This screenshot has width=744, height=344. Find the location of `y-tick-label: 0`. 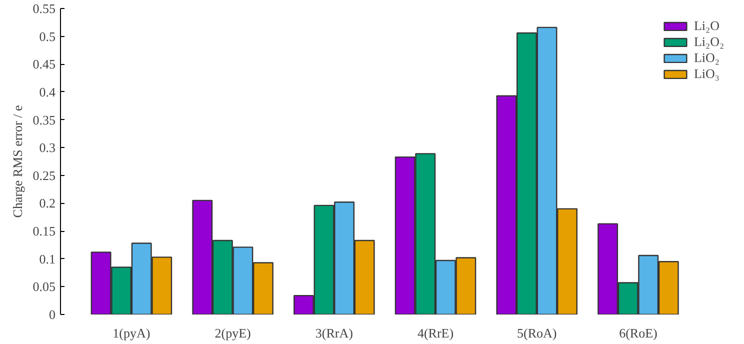

y-tick-label: 0 is located at coordinates (52, 314).